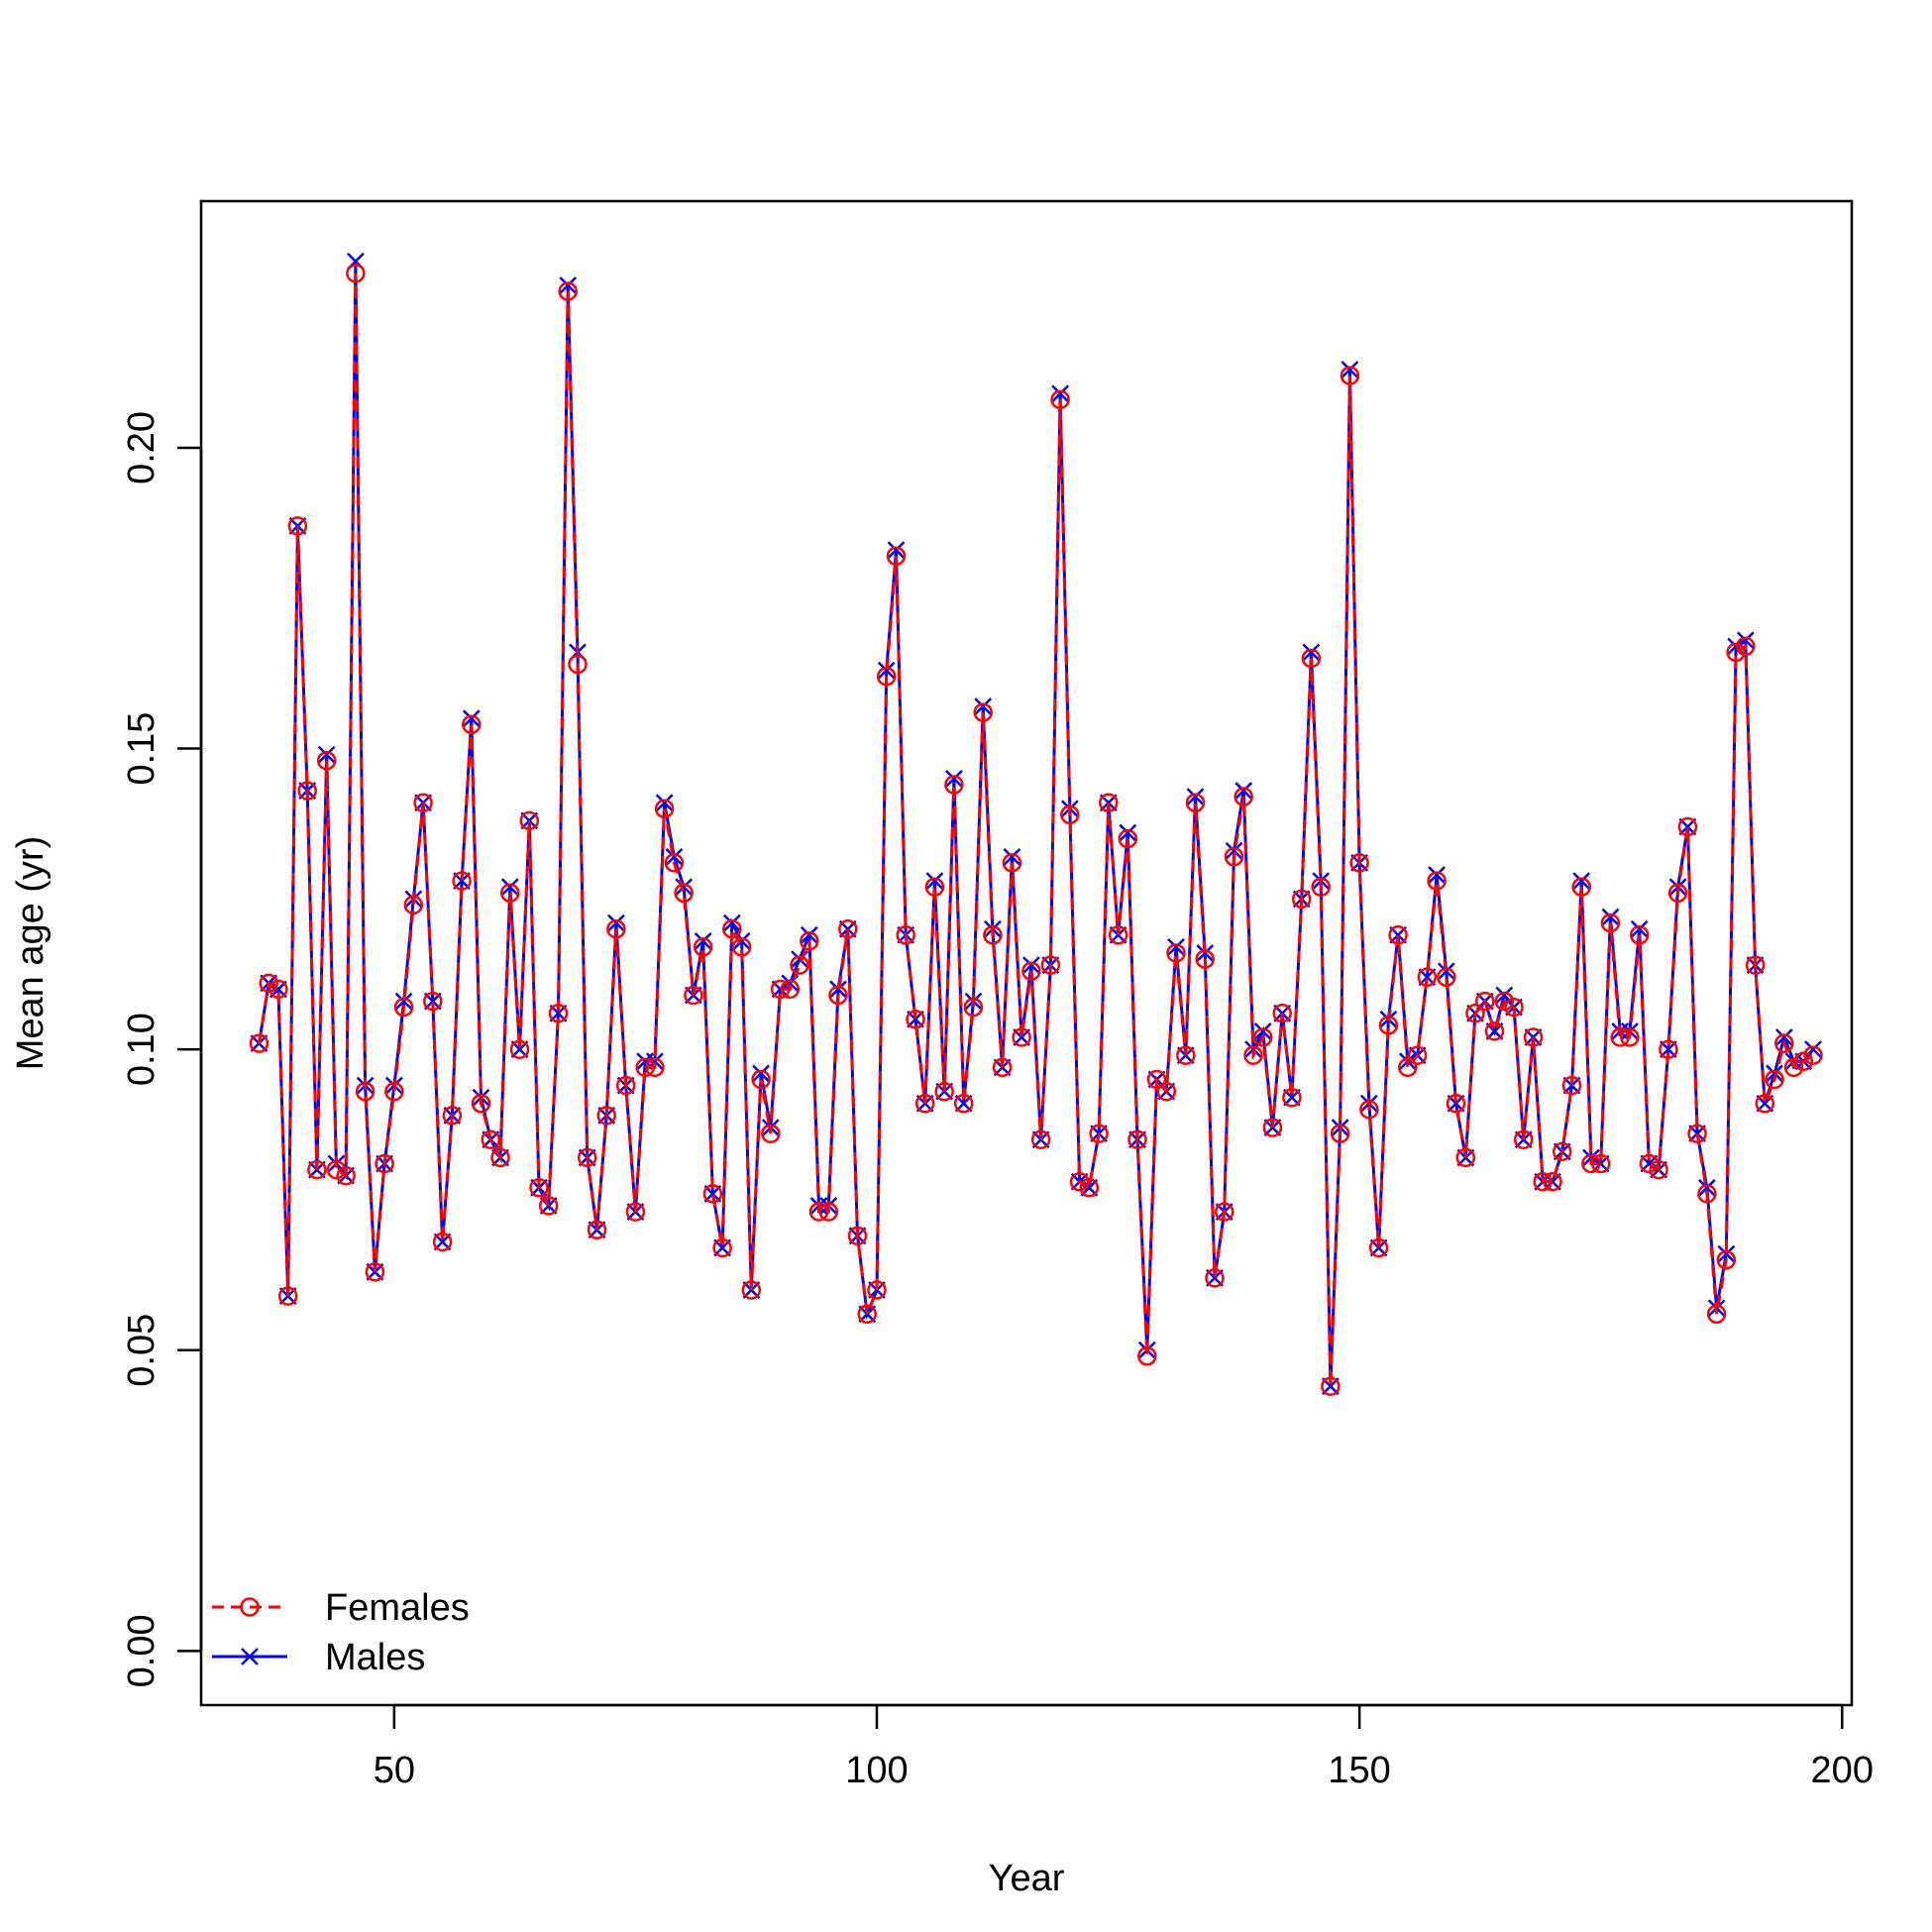 Image resolution: width=1932 pixels, height=1932 pixels. What do you see at coordinates (250, 1607) in the screenshot?
I see `legend-marker-females` at bounding box center [250, 1607].